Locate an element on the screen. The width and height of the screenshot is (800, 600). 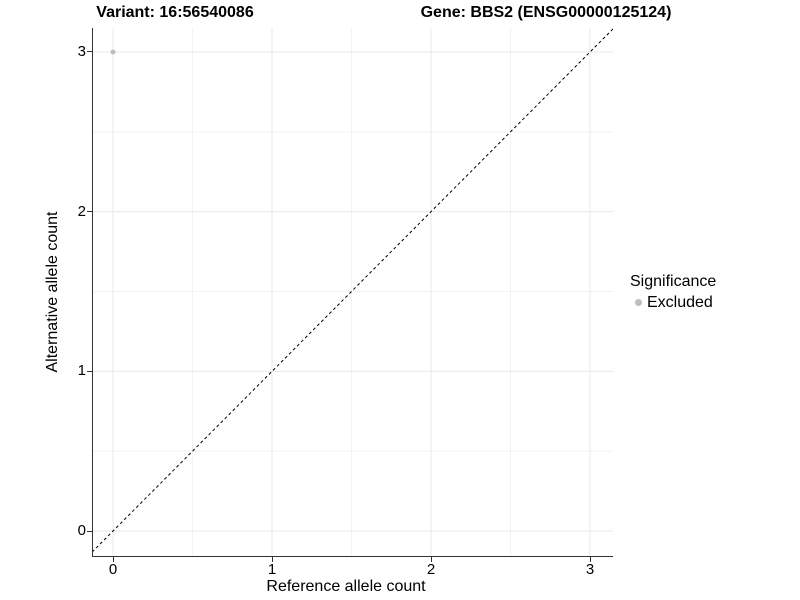
y-tick-label: 2 is located at coordinates (81, 211).